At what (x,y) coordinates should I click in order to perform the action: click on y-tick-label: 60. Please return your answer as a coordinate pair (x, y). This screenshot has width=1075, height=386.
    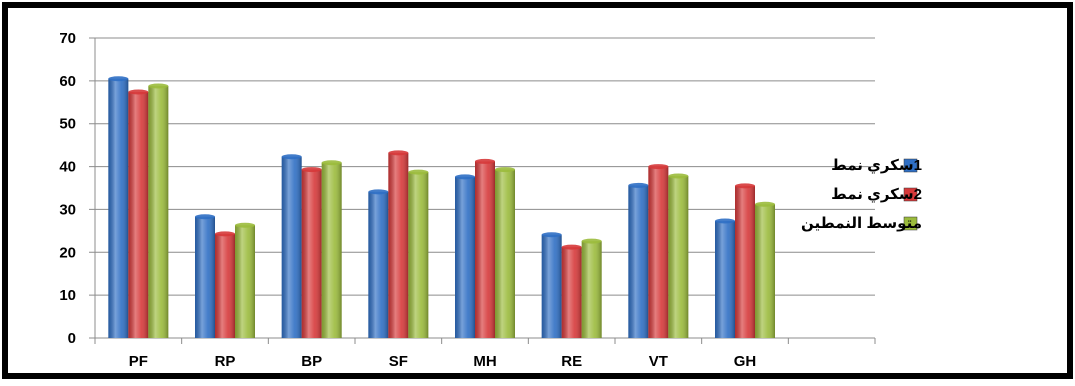
    Looking at the image, I should click on (67, 81).